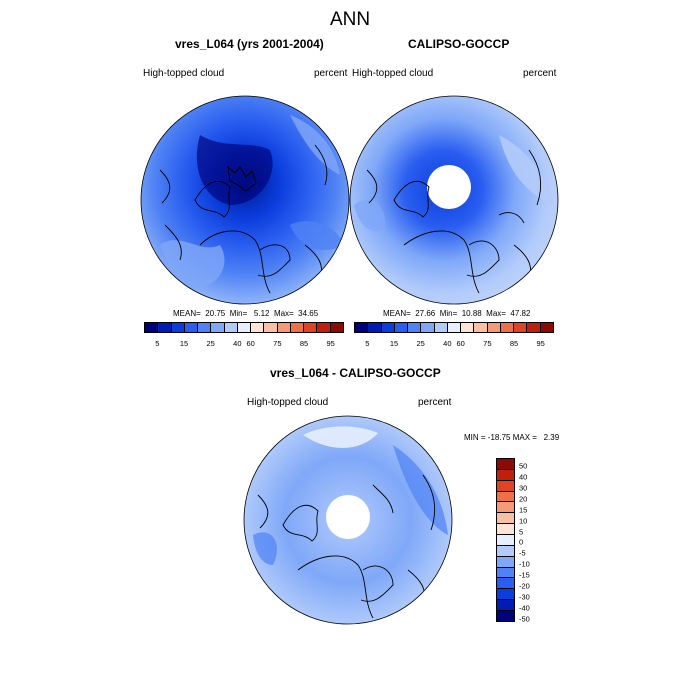 The width and height of the screenshot is (700, 700). I want to click on panel-2-colorbar, so click(454, 327).